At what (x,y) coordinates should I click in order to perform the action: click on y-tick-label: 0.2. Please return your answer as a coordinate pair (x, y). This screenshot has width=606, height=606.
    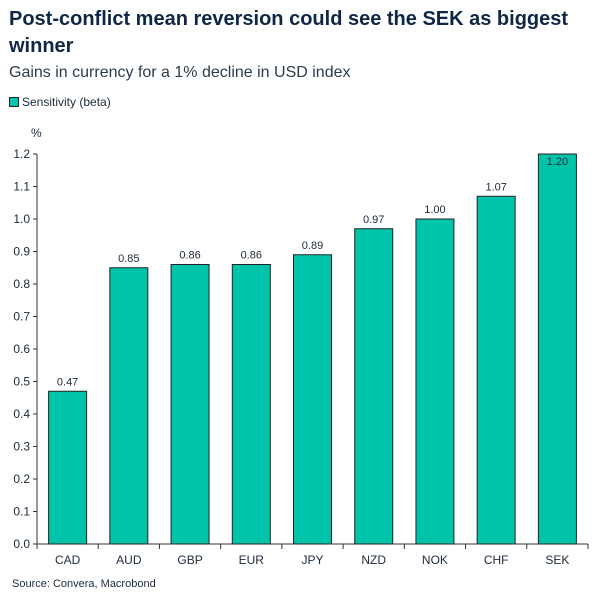
    Looking at the image, I should click on (21, 479).